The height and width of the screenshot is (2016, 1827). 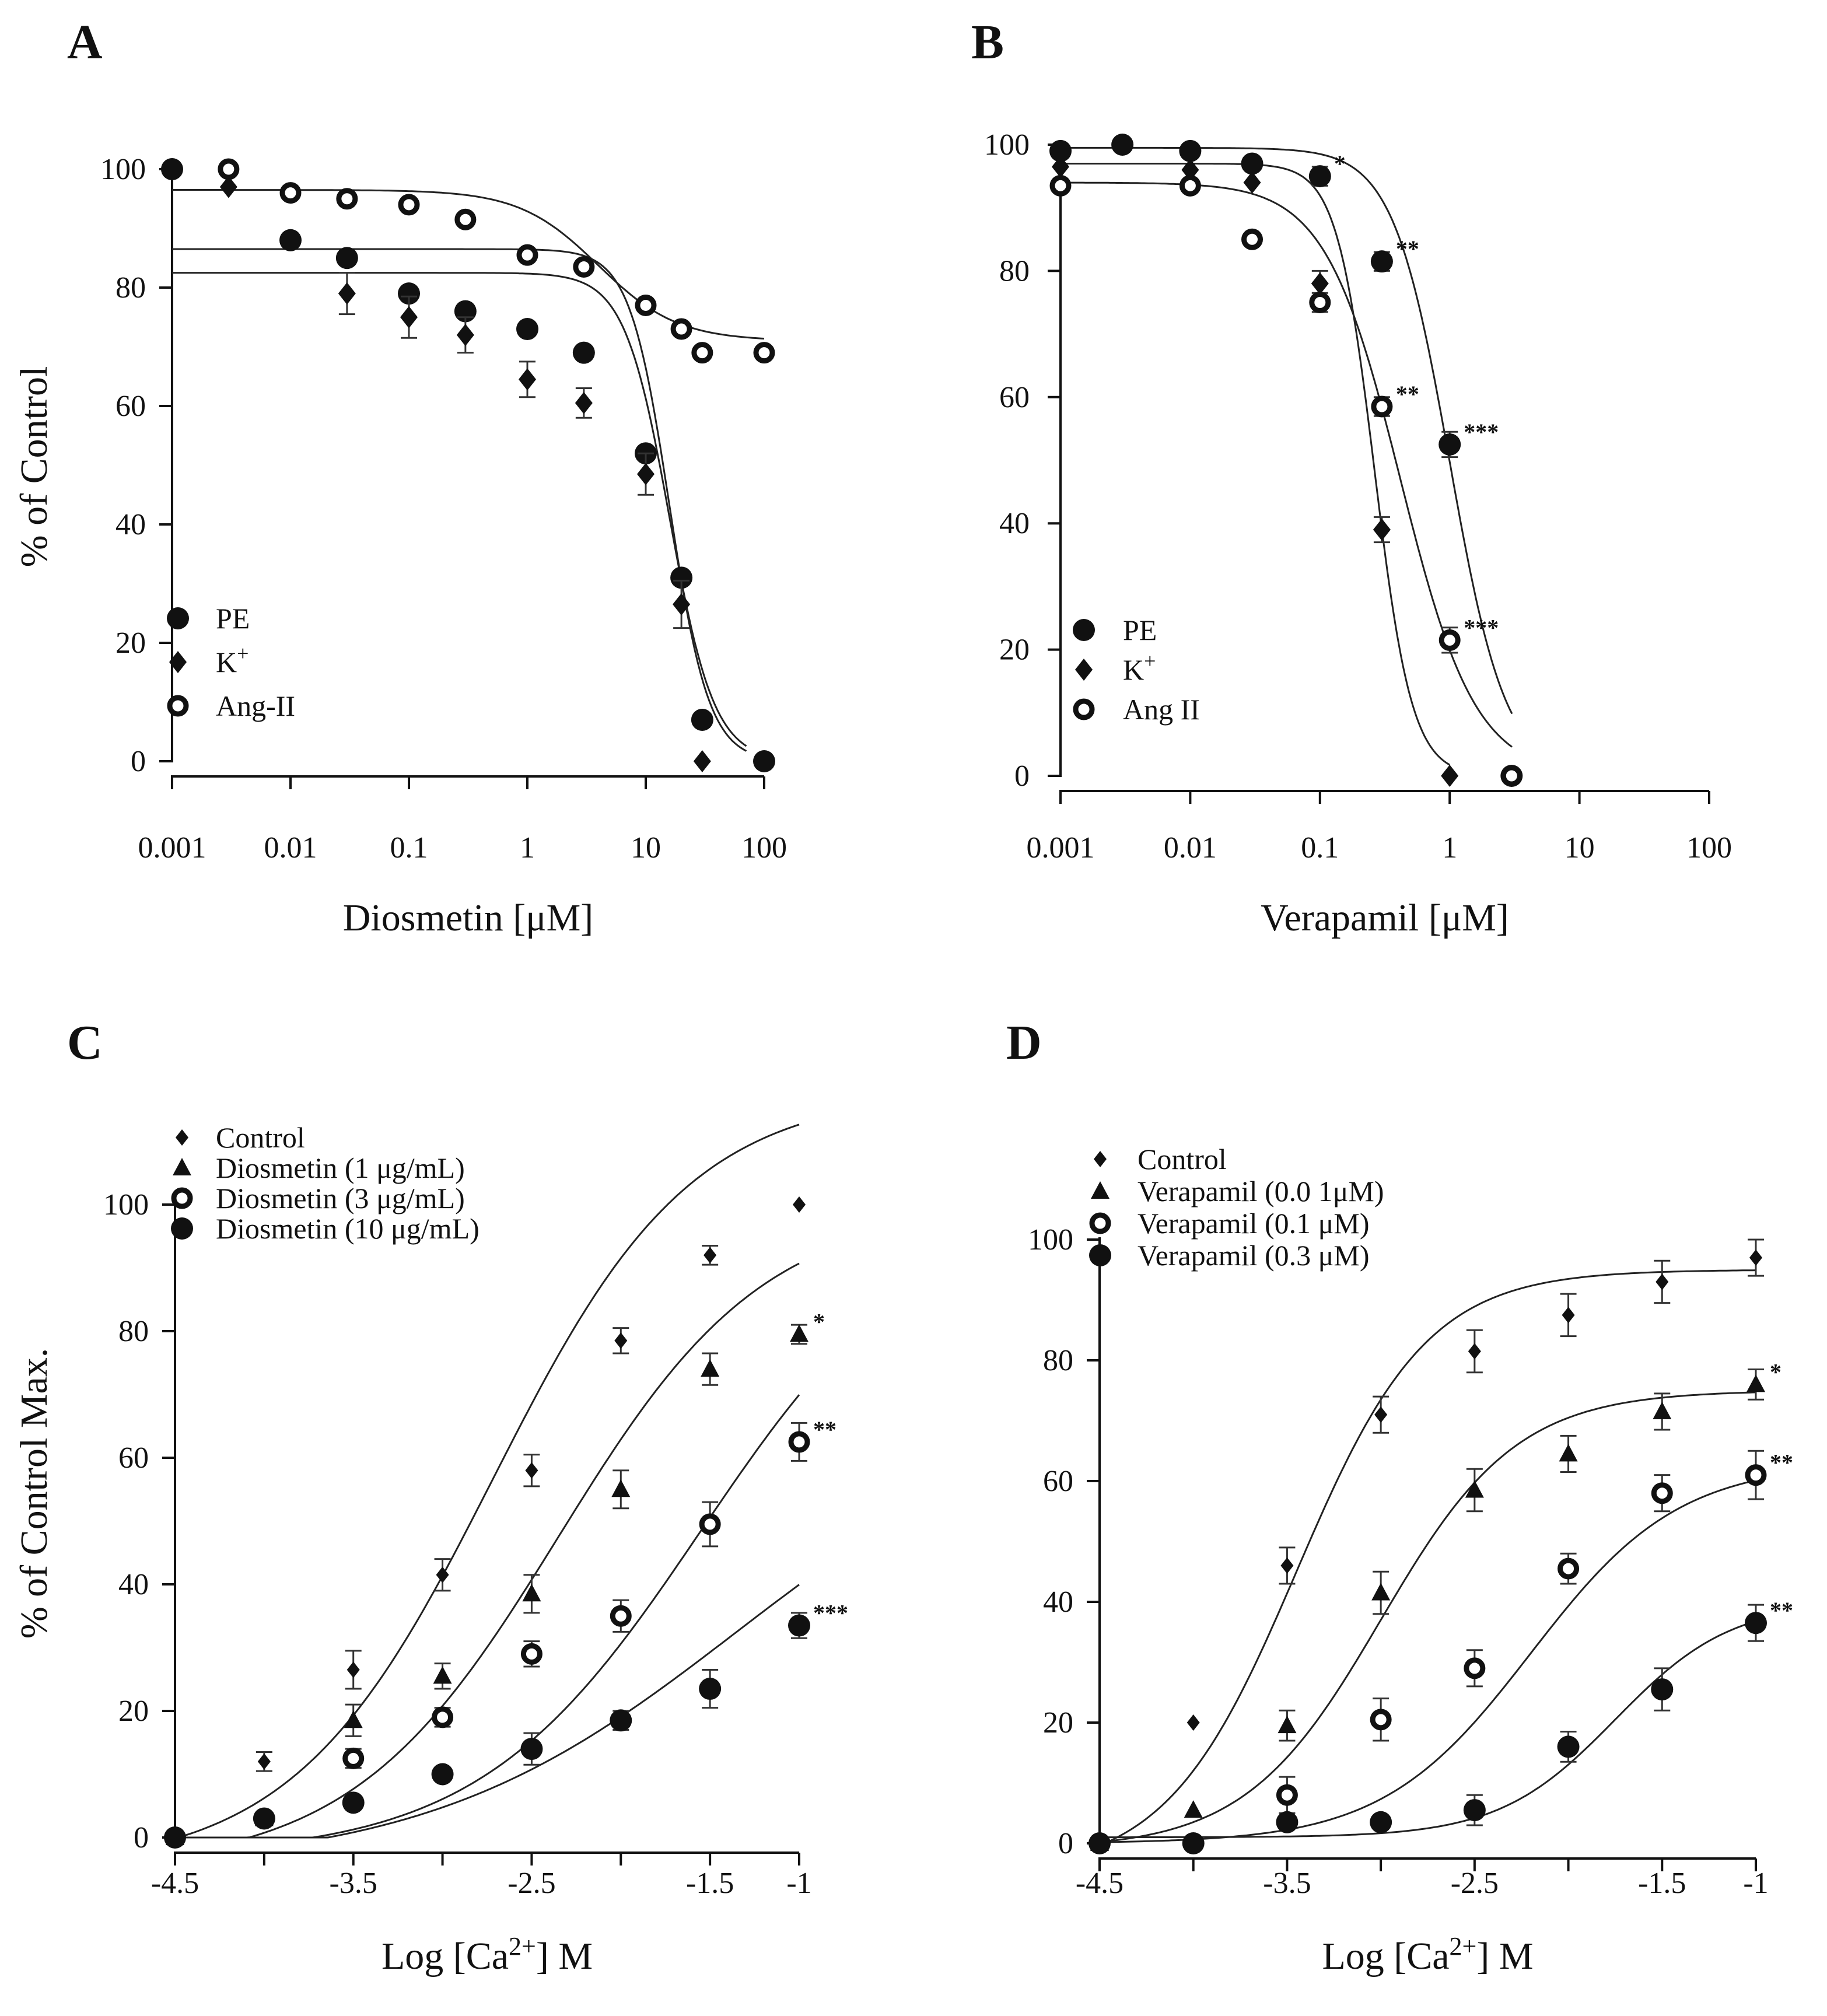 I want to click on panel-d-x-tick-label: -1, so click(x=1755, y=1883).